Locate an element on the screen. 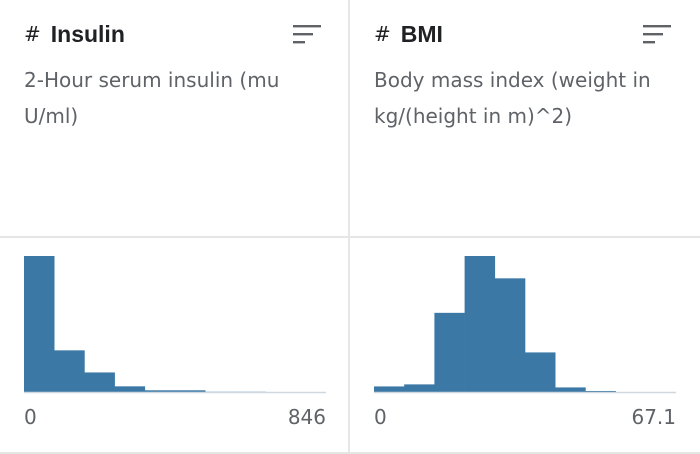 This screenshot has width=700, height=454. column-description: 2-Hour serum insulin (mu U/ml) is located at coordinates (152, 98).